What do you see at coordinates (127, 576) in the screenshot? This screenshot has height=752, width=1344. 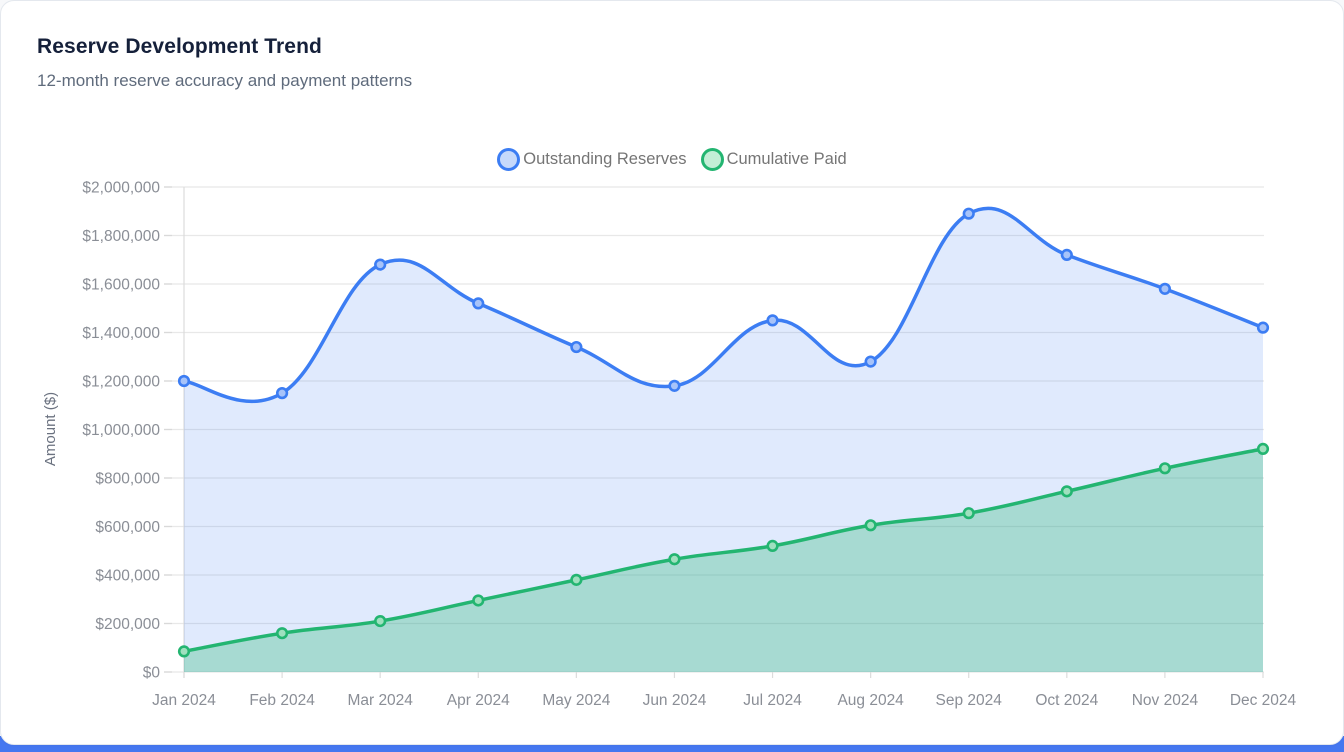 I see `y-tick-label: $400,000` at bounding box center [127, 576].